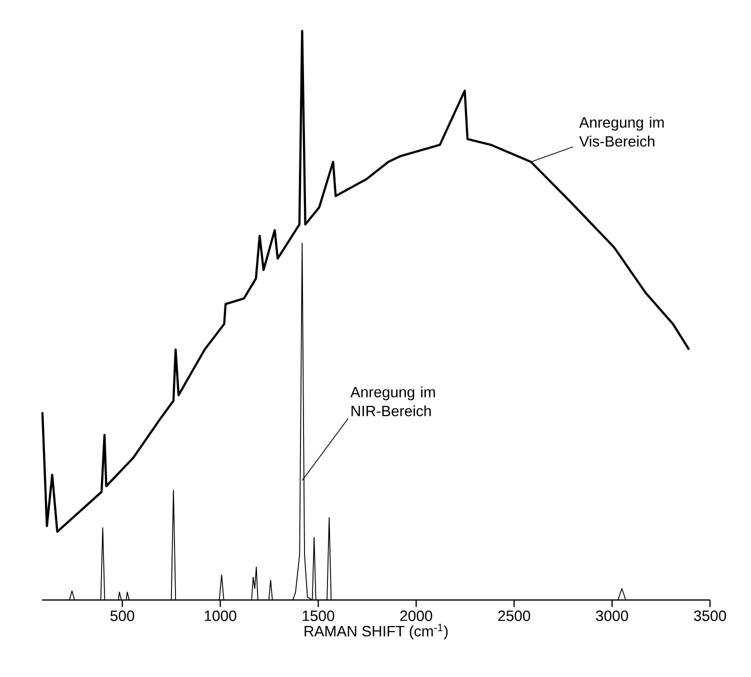 Image resolution: width=751 pixels, height=677 pixels. I want to click on x-tick-label: 2000, so click(416, 616).